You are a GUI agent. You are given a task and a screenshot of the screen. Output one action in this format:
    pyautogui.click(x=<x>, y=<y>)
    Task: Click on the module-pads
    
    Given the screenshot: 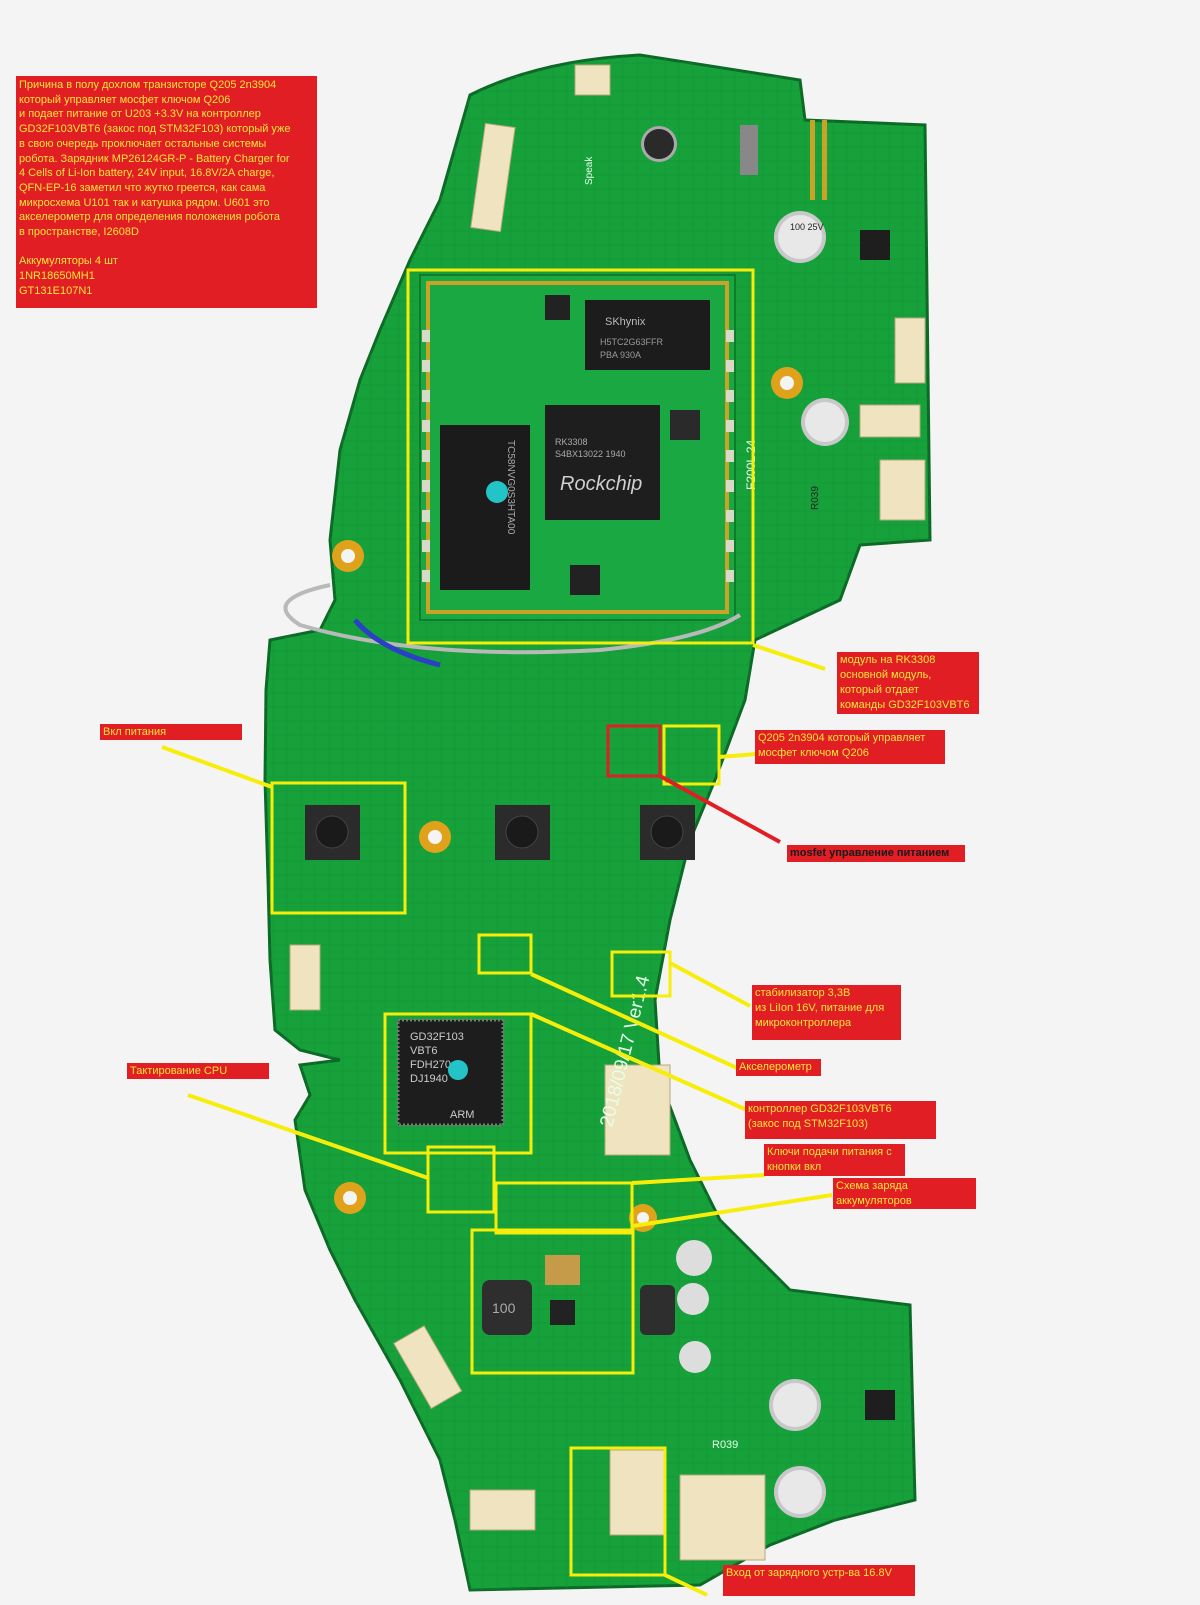 What is the action you would take?
    pyautogui.click(x=578, y=456)
    